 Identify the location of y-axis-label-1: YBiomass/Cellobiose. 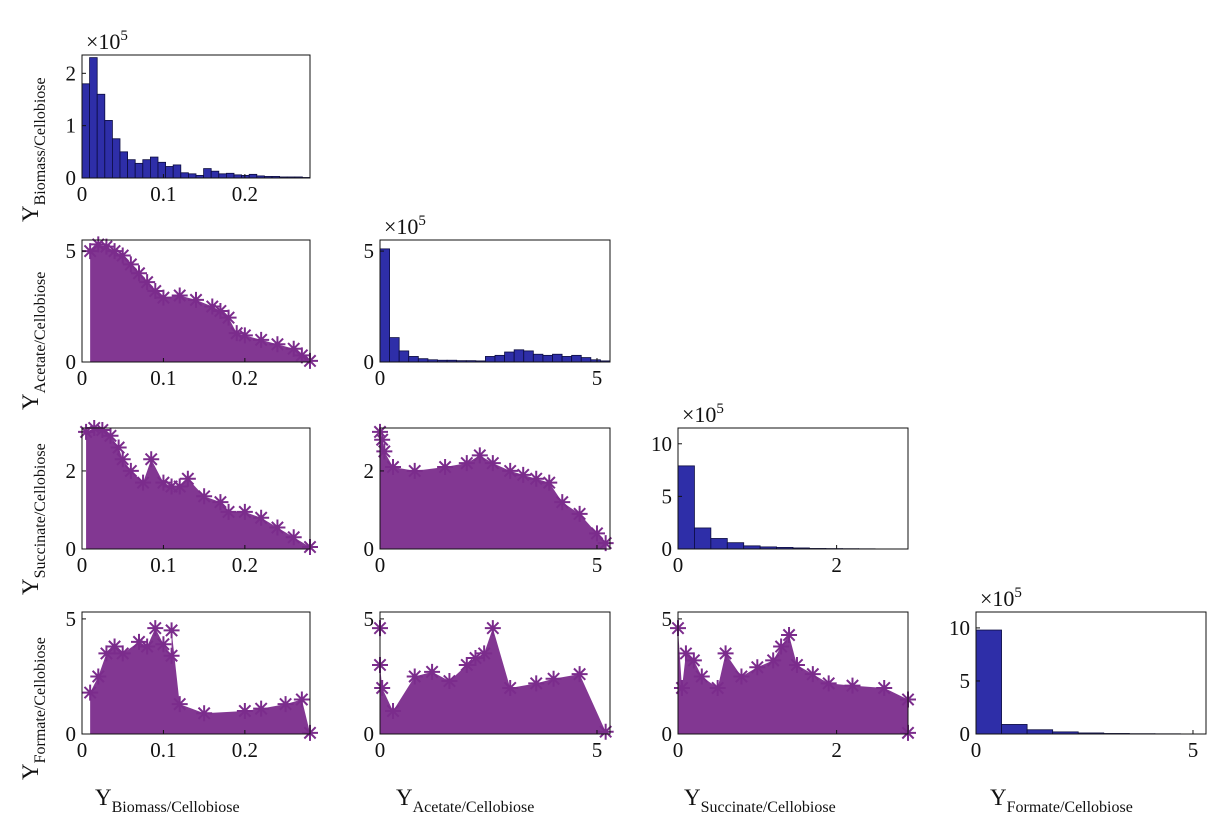
(33, 149).